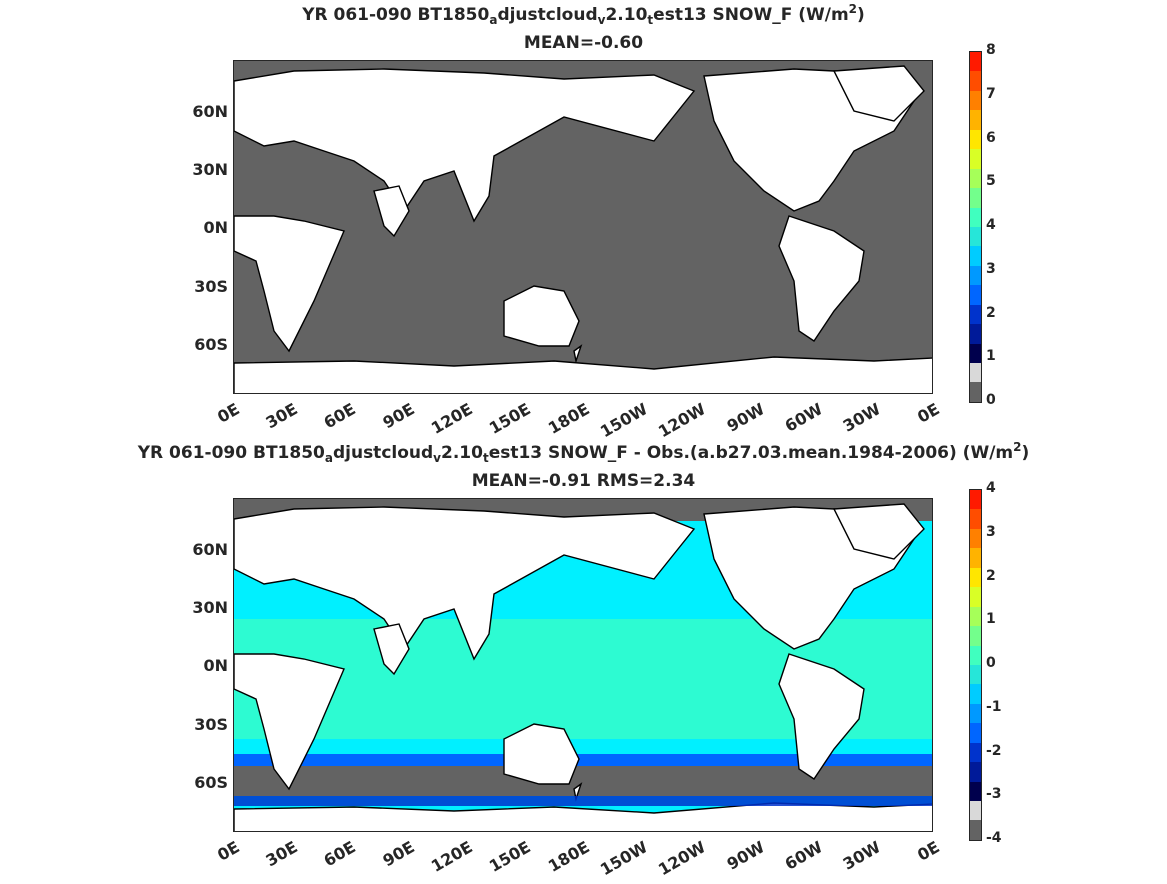 Image resolution: width=1167 pixels, height=884 pixels. I want to click on panel2-ylabel-0n: 0N, so click(215, 665).